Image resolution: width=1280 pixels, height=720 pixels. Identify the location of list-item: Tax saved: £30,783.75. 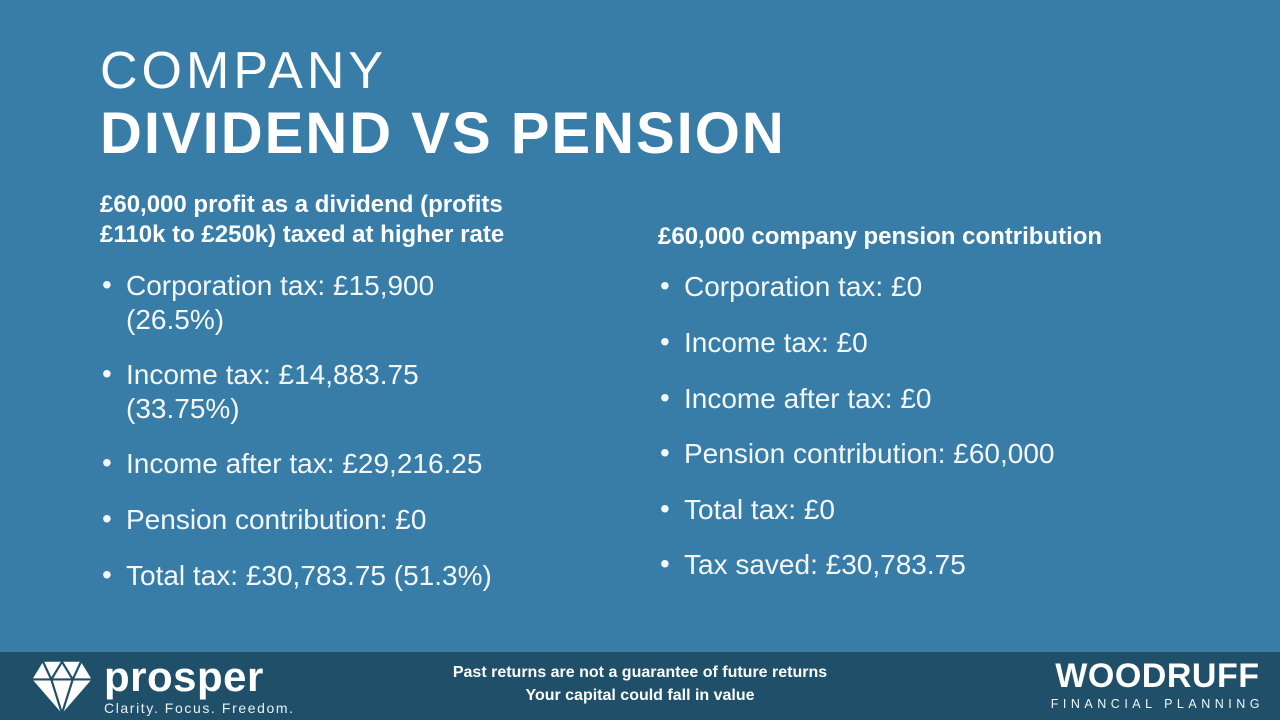
(930, 564).